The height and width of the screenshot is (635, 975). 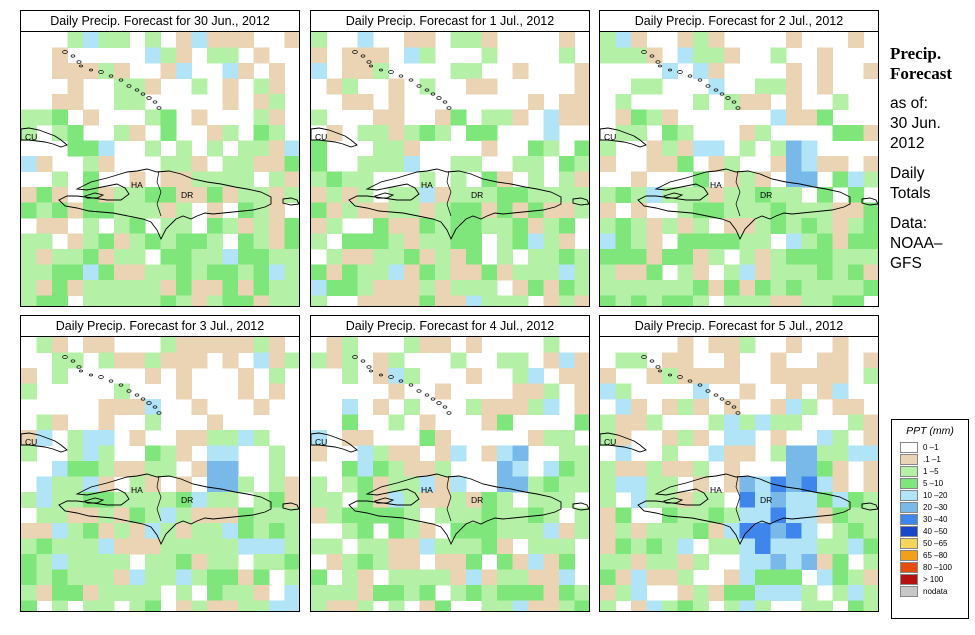 What do you see at coordinates (935, 591) in the screenshot?
I see `legend-label: nodata` at bounding box center [935, 591].